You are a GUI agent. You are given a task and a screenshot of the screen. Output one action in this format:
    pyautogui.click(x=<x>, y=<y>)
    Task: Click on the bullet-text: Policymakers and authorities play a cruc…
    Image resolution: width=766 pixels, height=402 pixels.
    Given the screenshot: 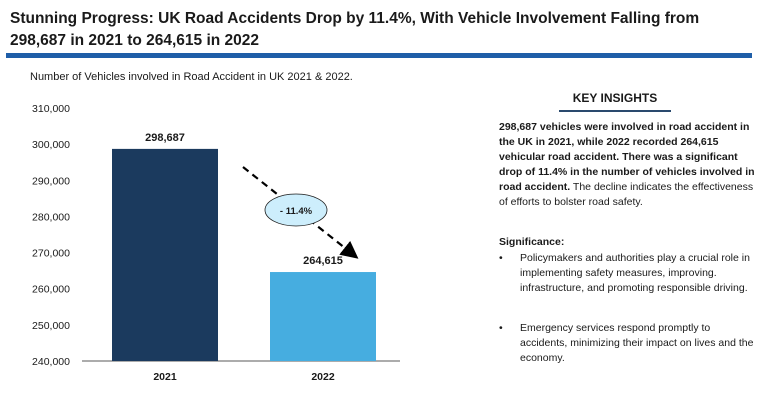 What is the action you would take?
    pyautogui.click(x=635, y=273)
    